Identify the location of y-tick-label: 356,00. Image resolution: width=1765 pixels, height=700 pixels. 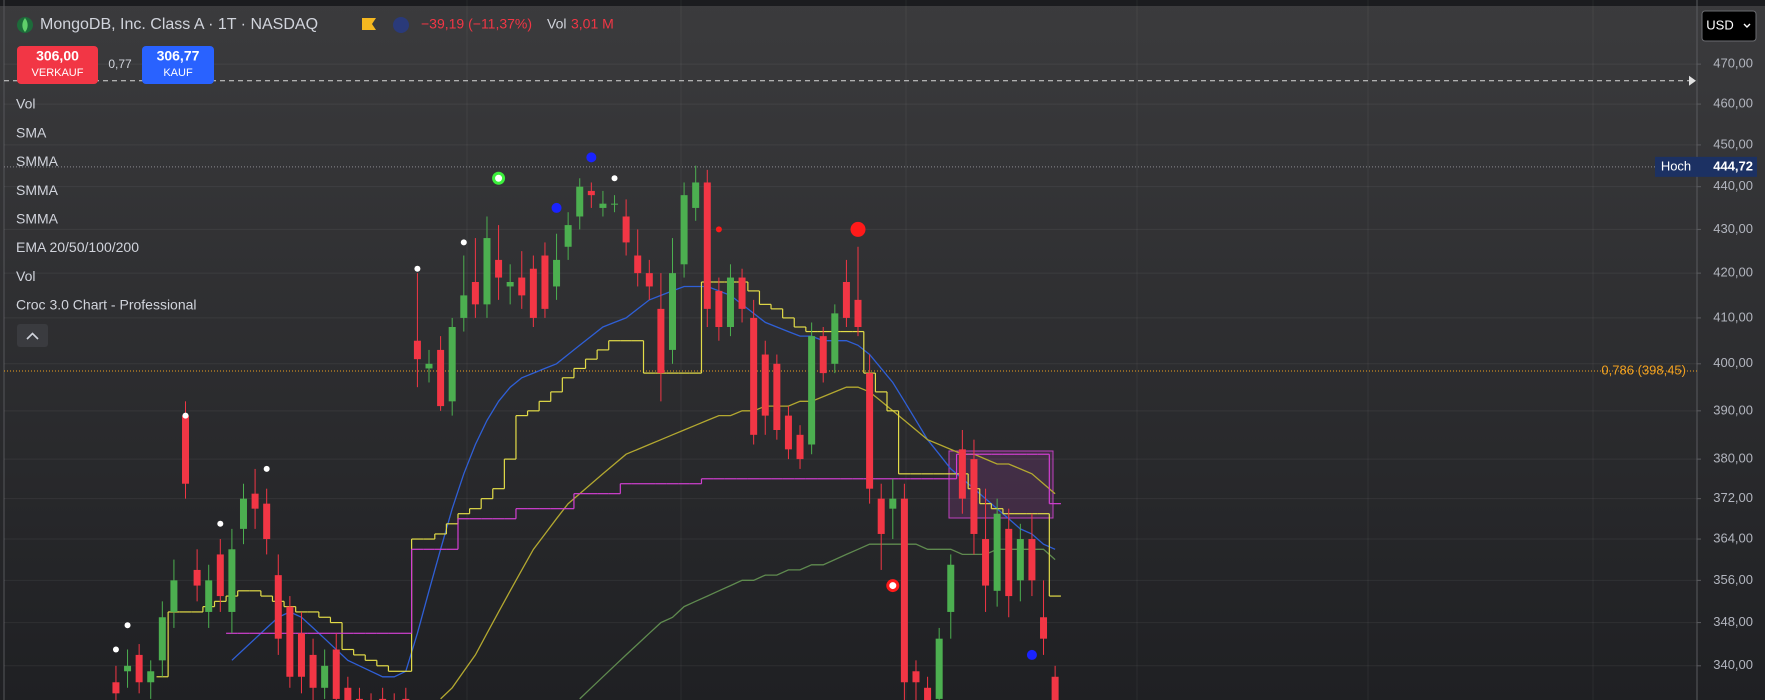
(1733, 579).